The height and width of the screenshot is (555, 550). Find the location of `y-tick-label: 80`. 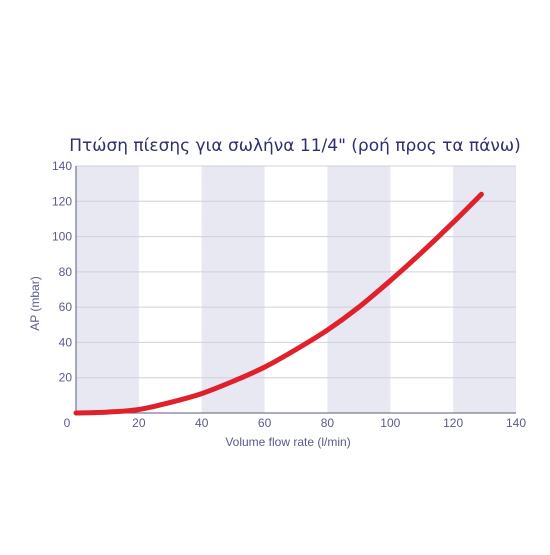

y-tick-label: 80 is located at coordinates (66, 272).